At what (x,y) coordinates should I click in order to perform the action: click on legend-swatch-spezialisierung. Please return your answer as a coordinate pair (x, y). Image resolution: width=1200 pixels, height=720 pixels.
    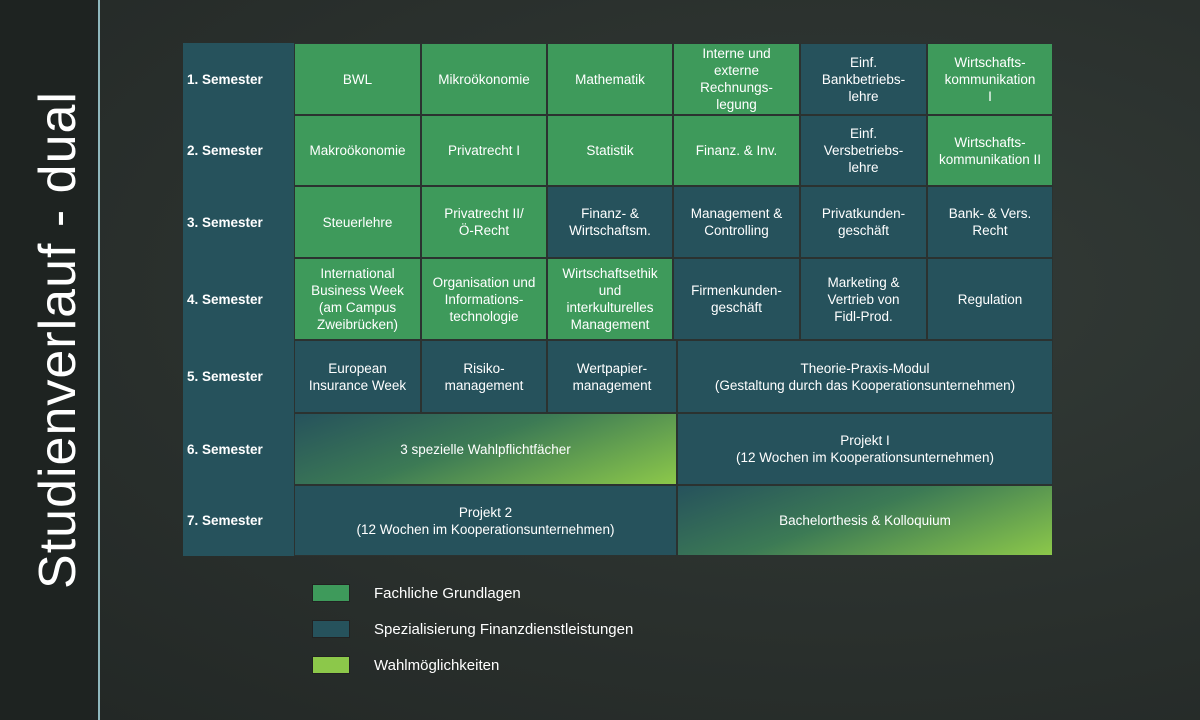
    Looking at the image, I should click on (331, 629).